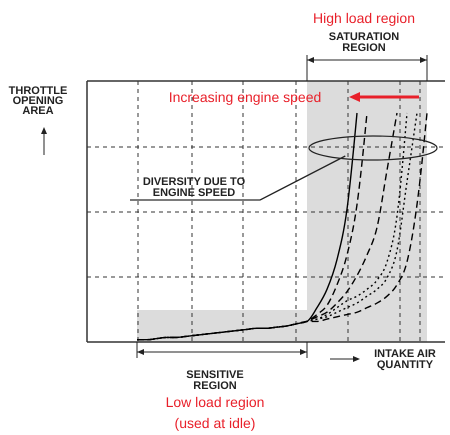 This screenshot has width=450, height=435. I want to click on text: SENSITIVE REGION, so click(215, 380).